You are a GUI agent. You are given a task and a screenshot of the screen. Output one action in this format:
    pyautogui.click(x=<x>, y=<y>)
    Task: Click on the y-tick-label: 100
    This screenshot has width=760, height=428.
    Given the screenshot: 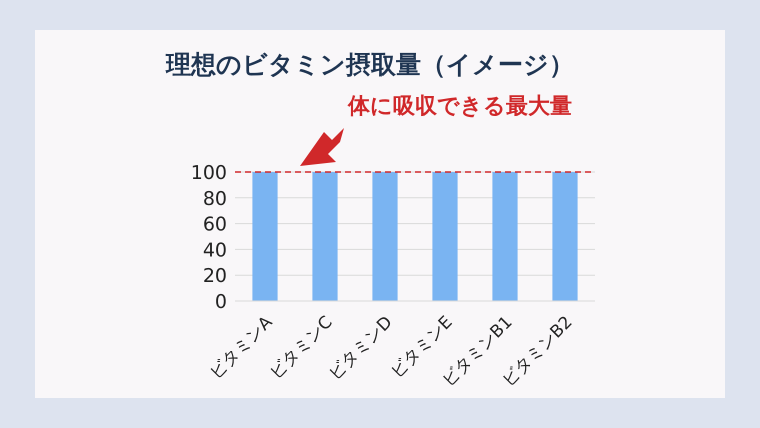 What is the action you would take?
    pyautogui.click(x=208, y=173)
    